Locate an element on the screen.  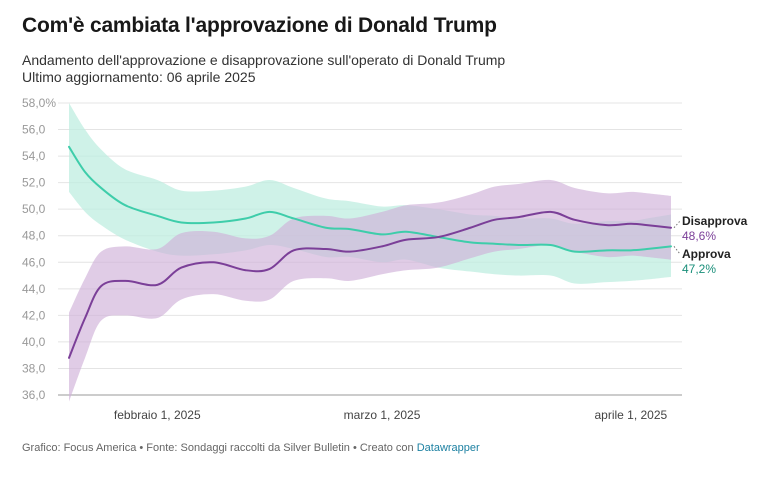
x-tick-label: aprile 1, 2025 is located at coordinates (630, 415).